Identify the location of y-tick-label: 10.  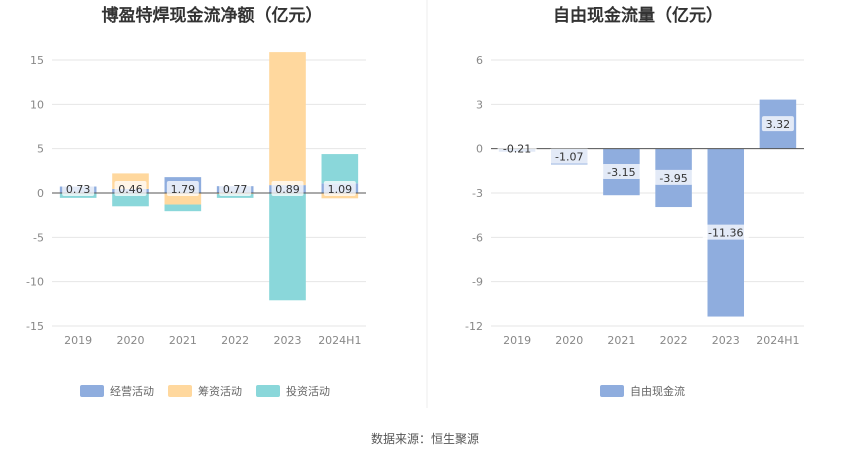
(37, 104).